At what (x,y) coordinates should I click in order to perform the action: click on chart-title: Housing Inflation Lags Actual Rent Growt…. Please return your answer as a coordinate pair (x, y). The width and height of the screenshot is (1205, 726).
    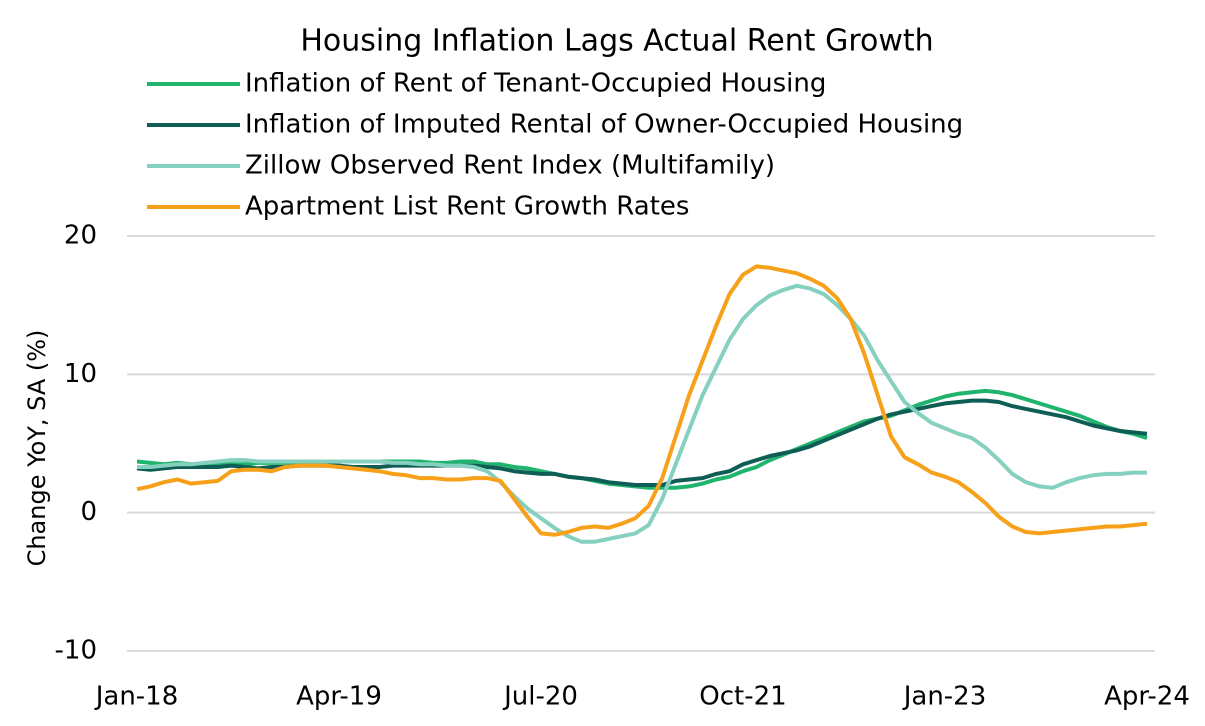
    Looking at the image, I should click on (616, 41).